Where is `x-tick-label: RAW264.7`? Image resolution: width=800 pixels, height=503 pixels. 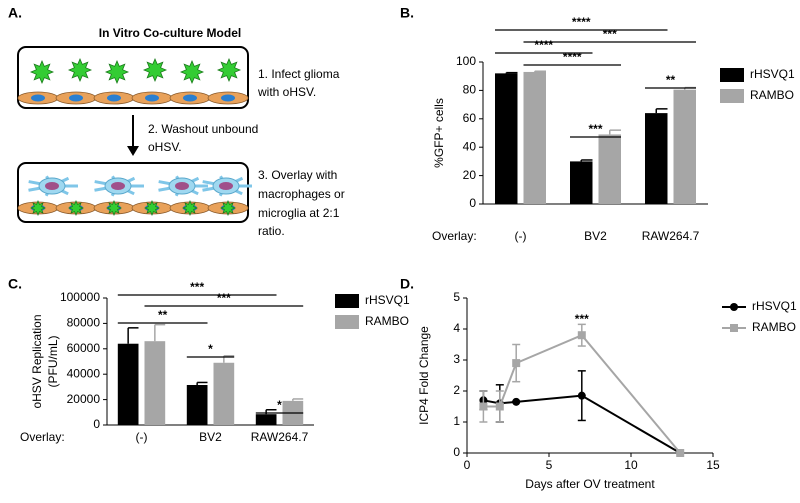 x-tick-label: RAW264.7 is located at coordinates (671, 236).